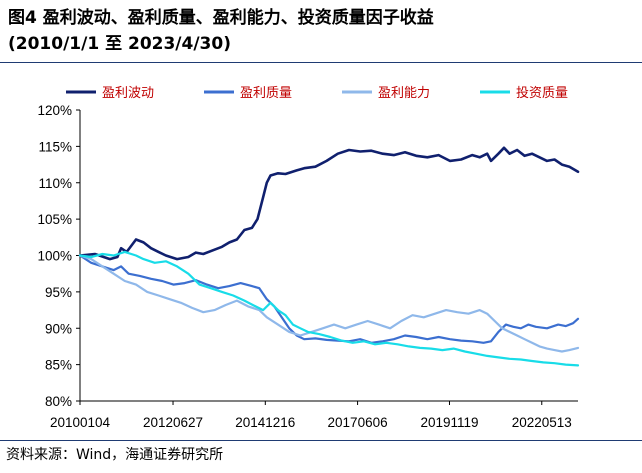 The width and height of the screenshot is (642, 473). Describe the element at coordinates (58, 365) in the screenshot. I see `y-tick-label: 85%` at that location.